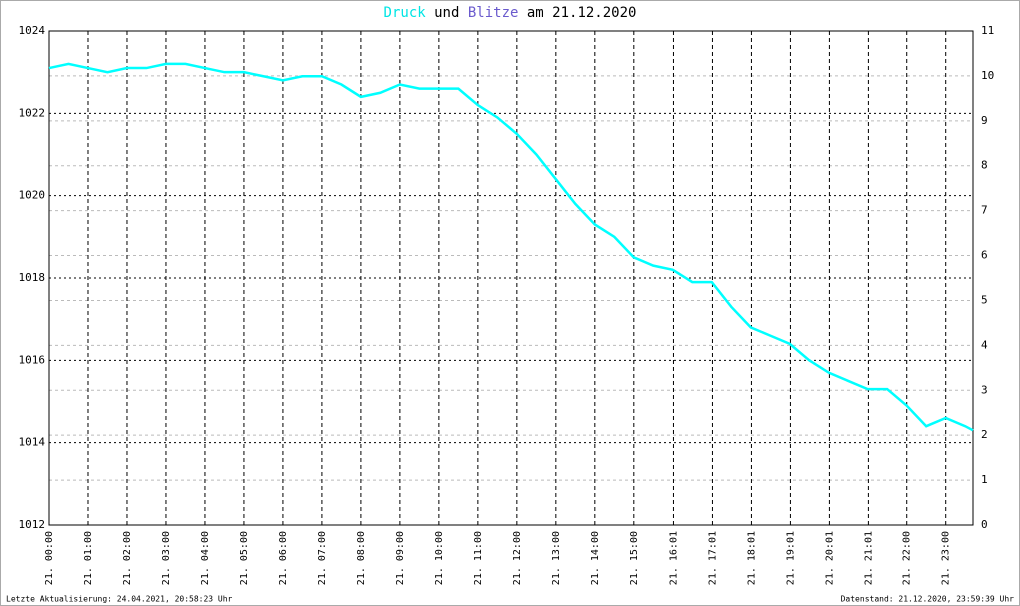 The width and height of the screenshot is (1020, 606). Describe the element at coordinates (595, 558) in the screenshot. I see `x-tick-label: 21. 14:00` at that location.